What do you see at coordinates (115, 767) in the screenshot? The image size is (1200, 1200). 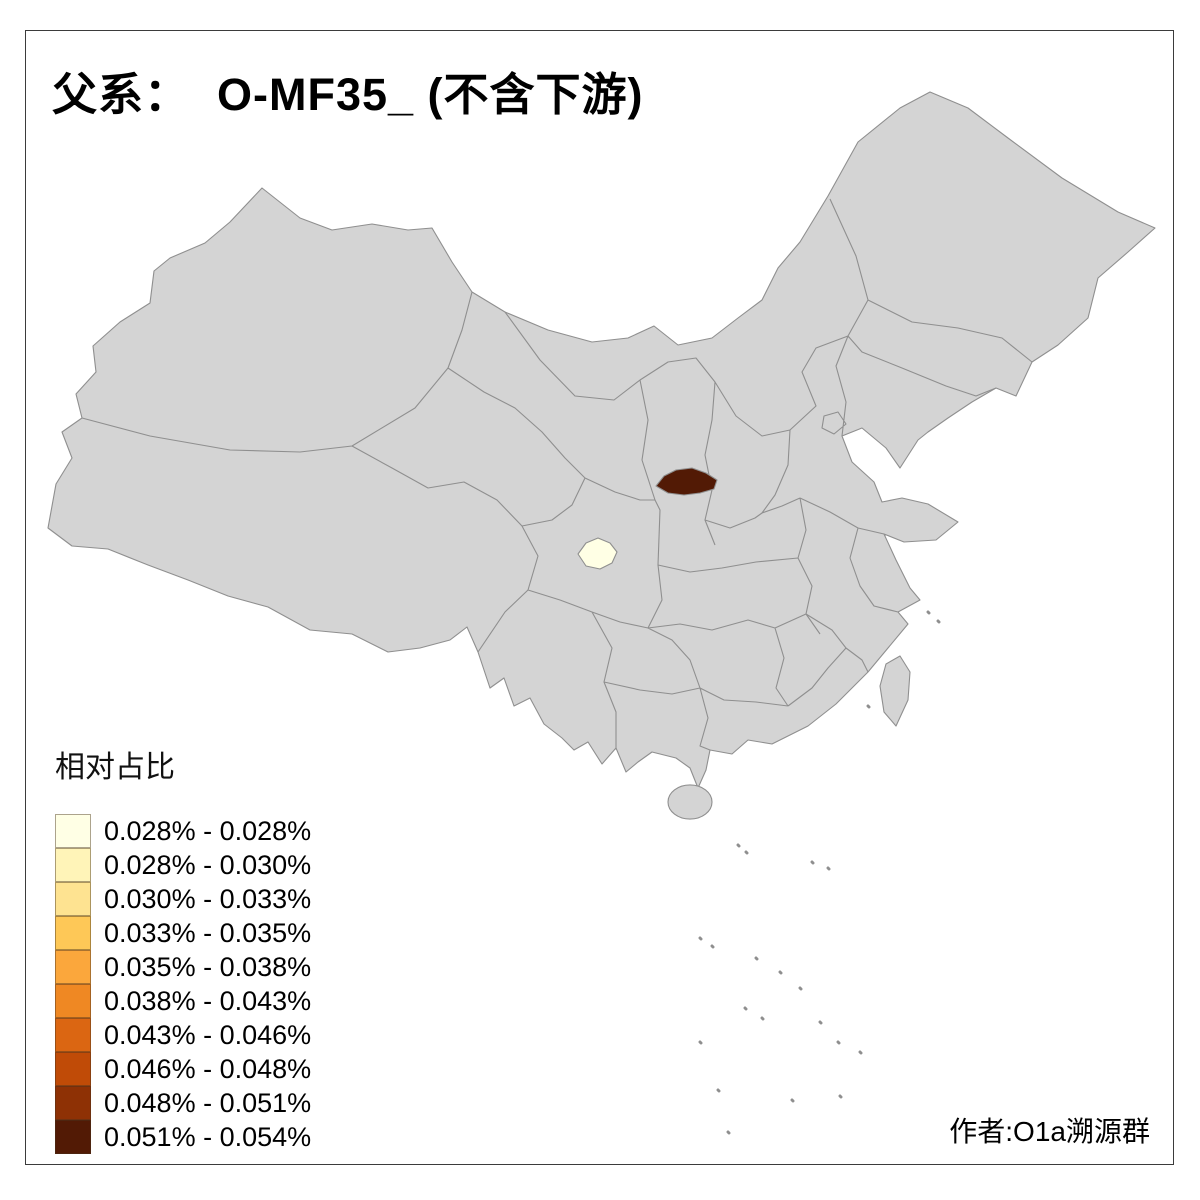 I see `legend-title: 相对占比` at bounding box center [115, 767].